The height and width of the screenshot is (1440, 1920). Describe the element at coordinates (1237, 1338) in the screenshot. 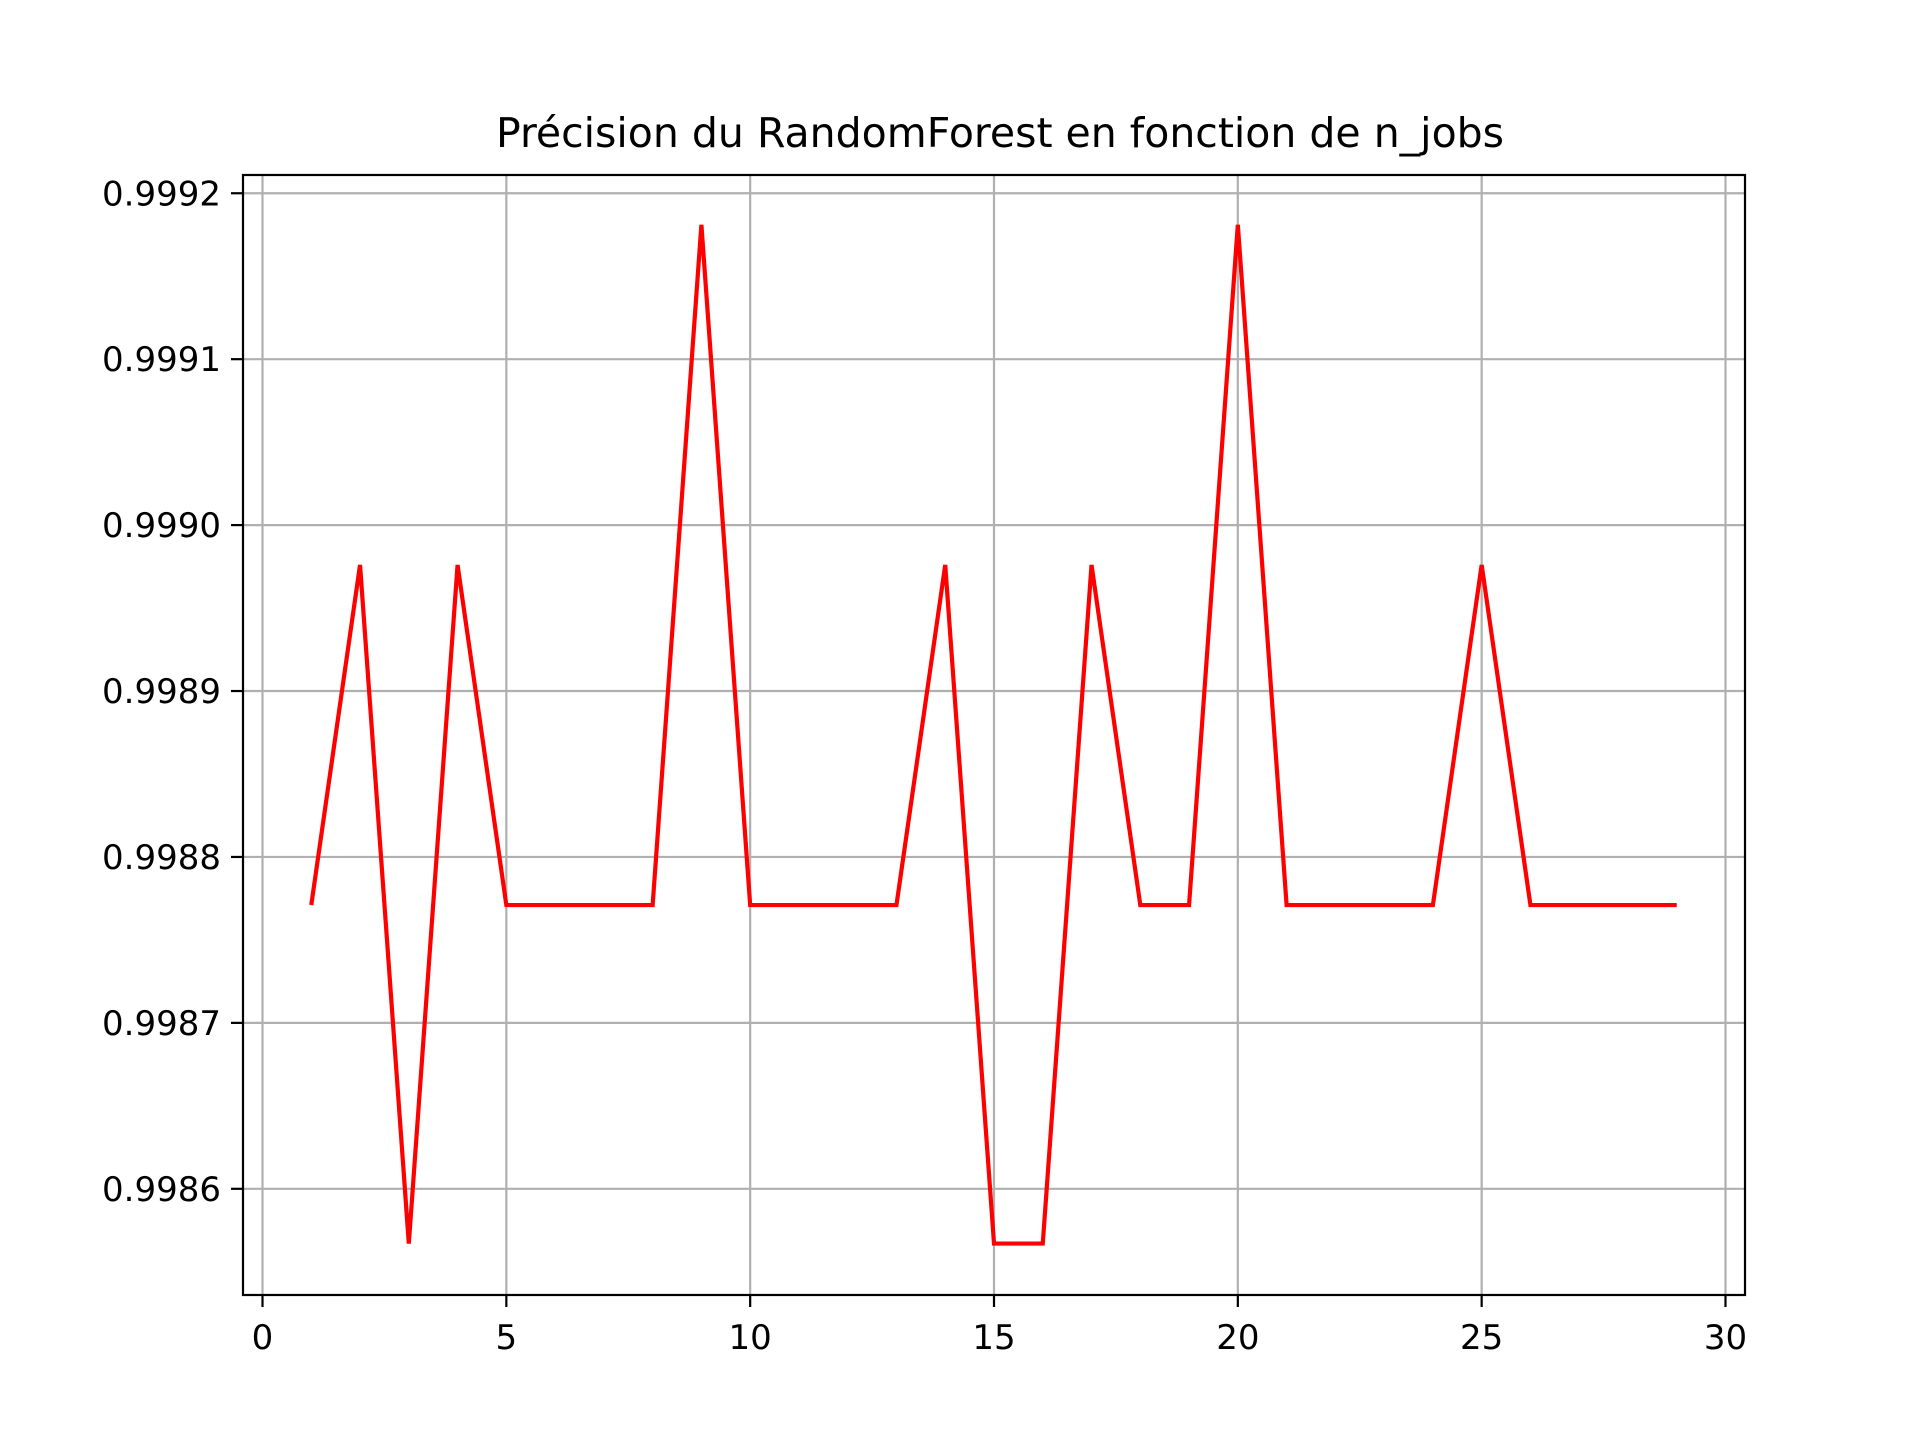

I see `x-tick-label: 20` at that location.